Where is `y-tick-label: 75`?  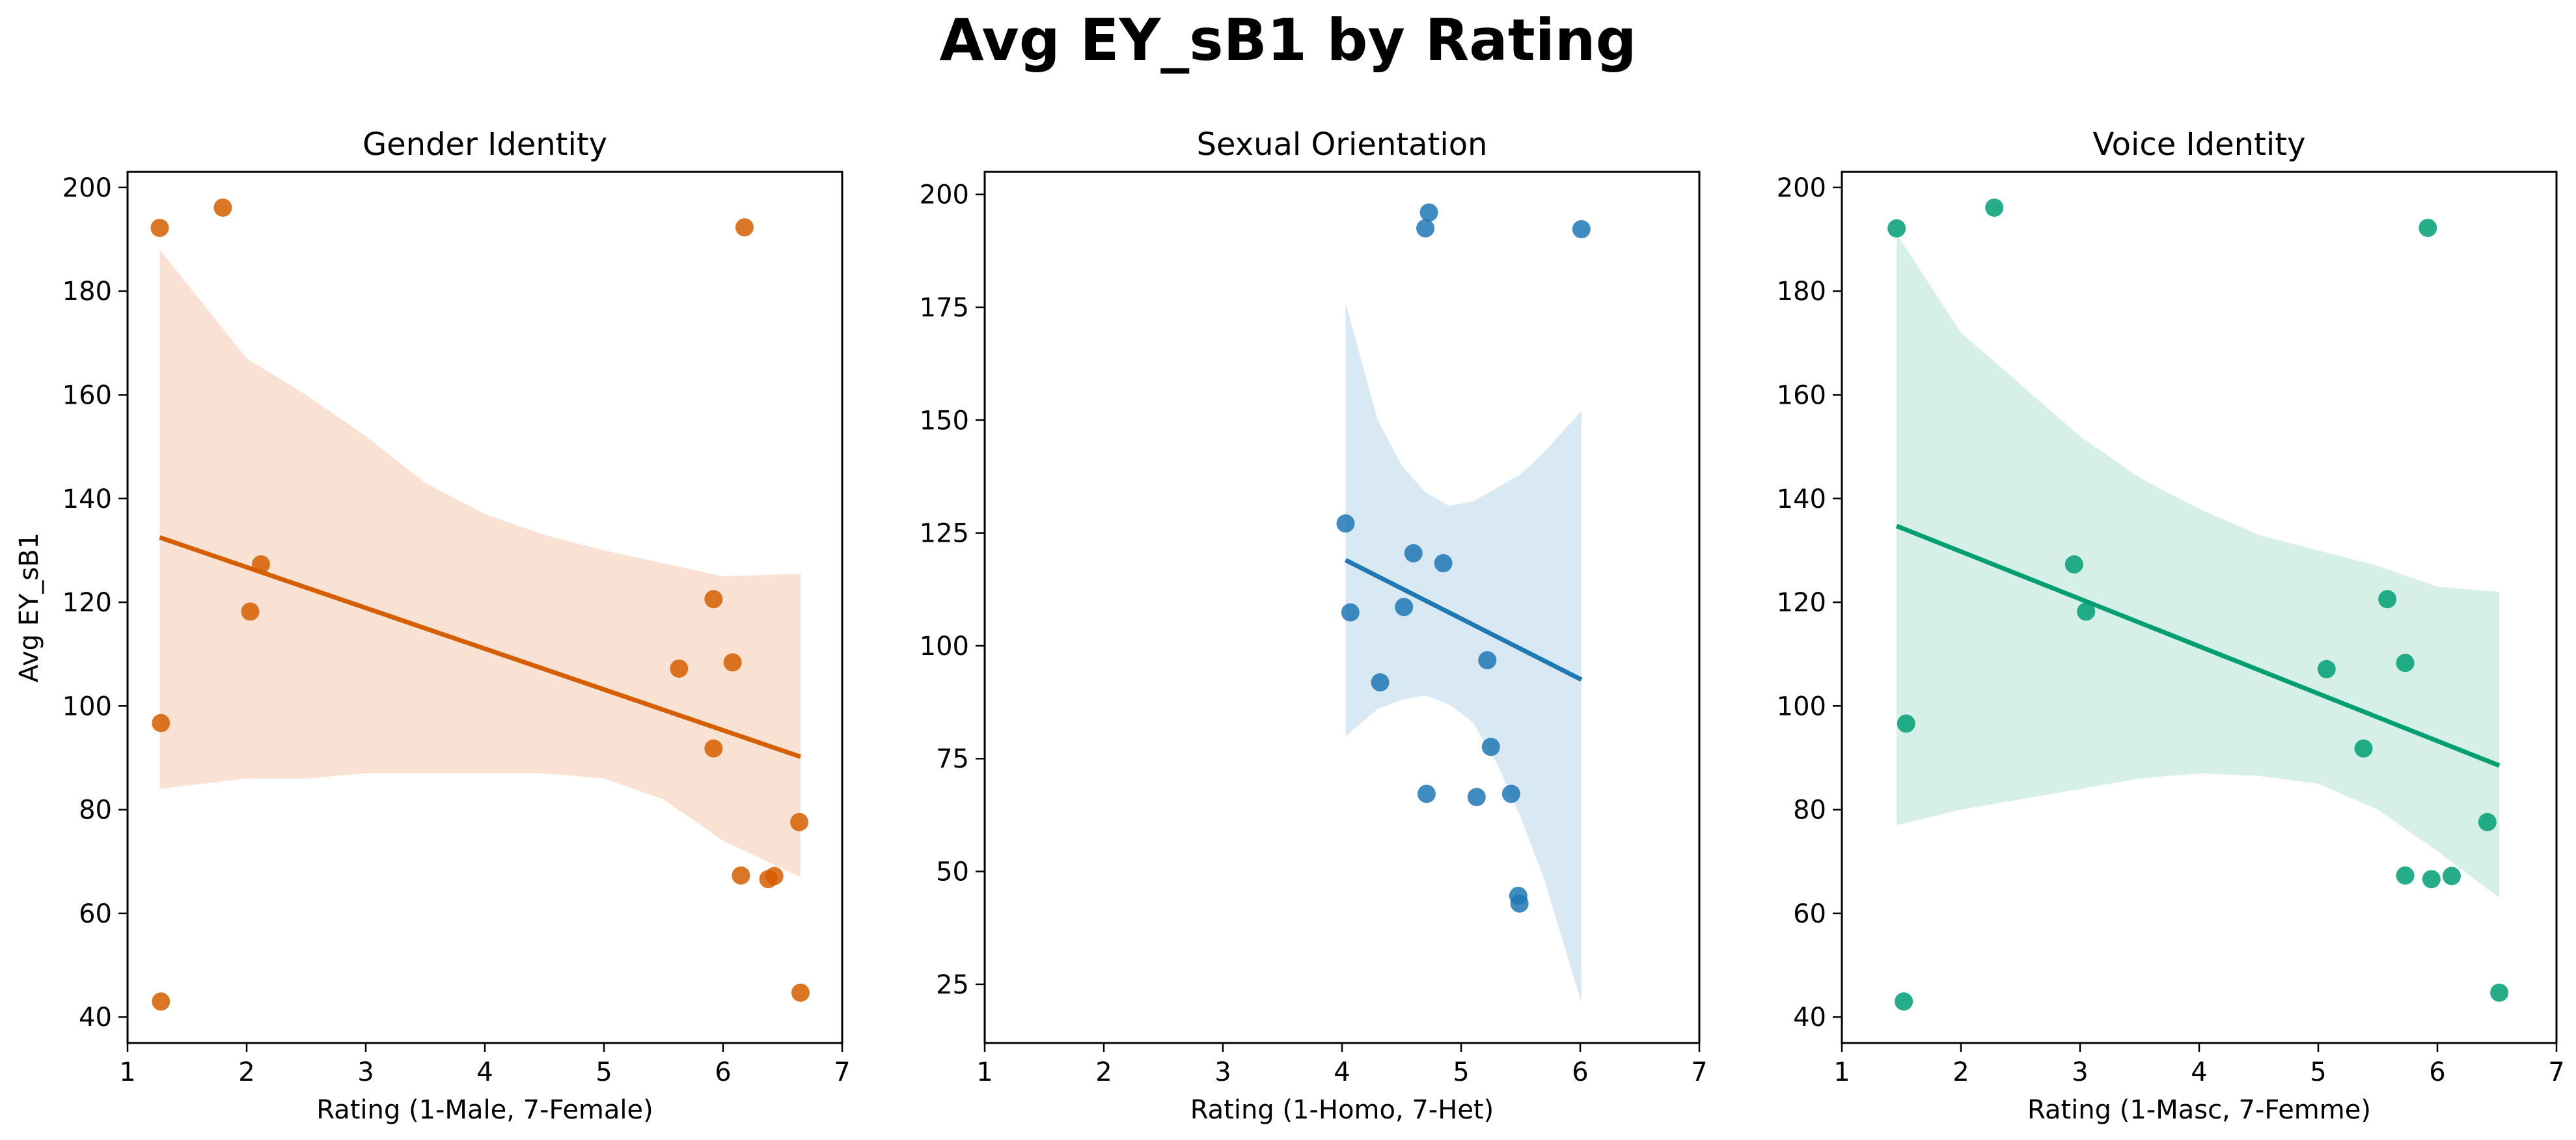
y-tick-label: 75 is located at coordinates (953, 759).